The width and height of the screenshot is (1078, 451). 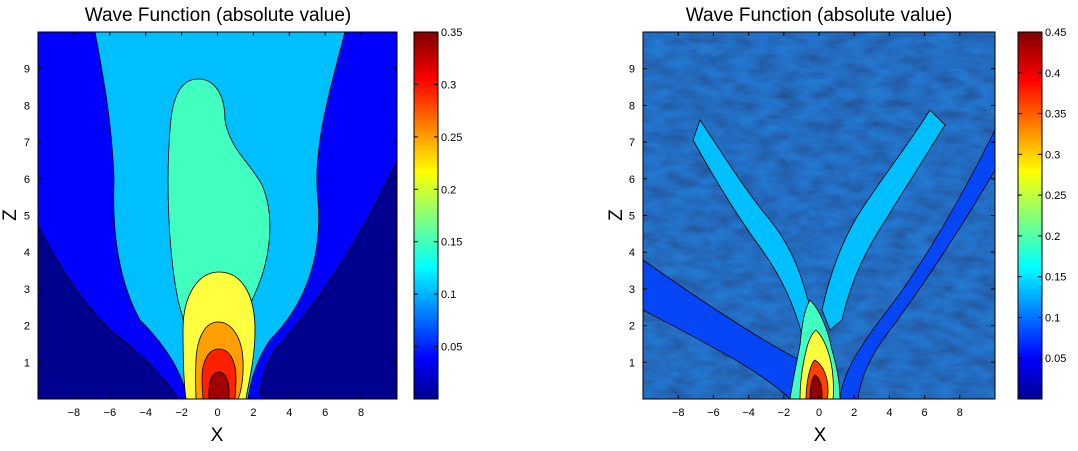 I want to click on right-y-tick-label: 1, so click(x=632, y=363).